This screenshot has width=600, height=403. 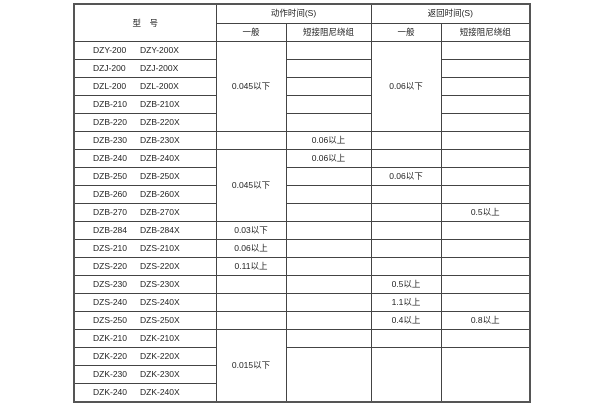 What do you see at coordinates (145, 68) in the screenshot?
I see `model-cell: DZJ-200 DZJ-200X` at bounding box center [145, 68].